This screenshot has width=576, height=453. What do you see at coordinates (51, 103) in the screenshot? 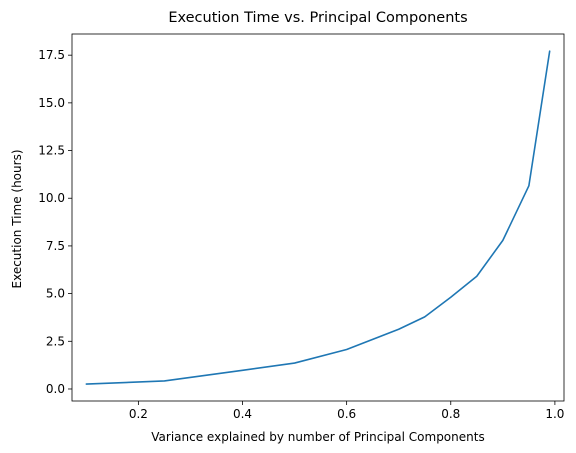
I see `y-tick-label: 15.0` at bounding box center [51, 103].